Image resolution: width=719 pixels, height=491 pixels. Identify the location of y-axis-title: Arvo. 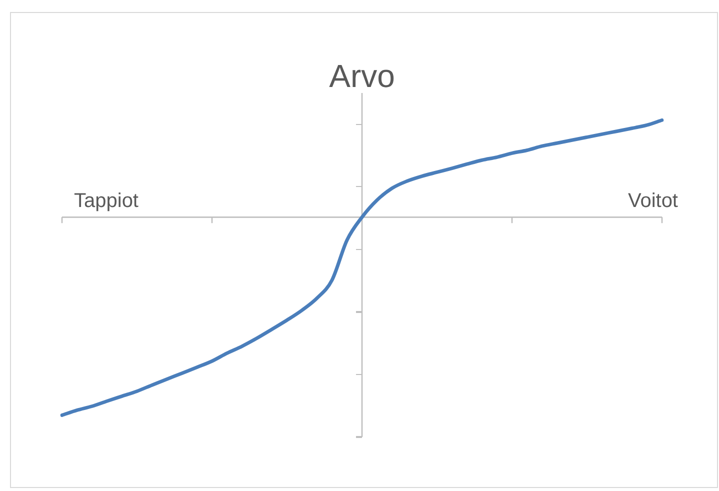
(362, 76).